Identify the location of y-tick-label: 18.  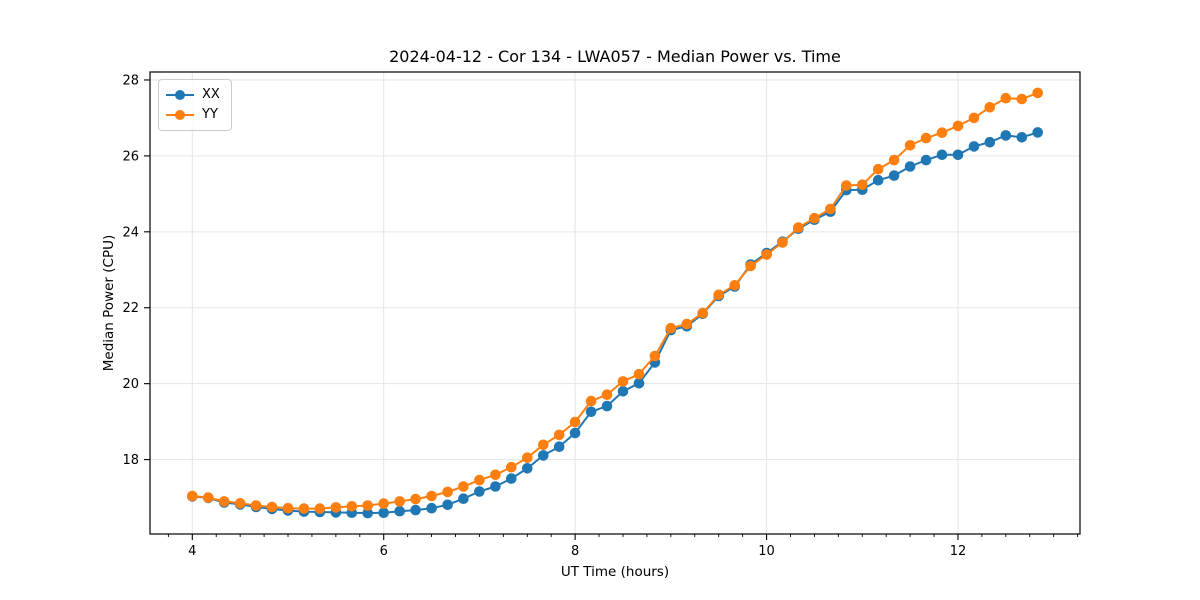
(130, 460).